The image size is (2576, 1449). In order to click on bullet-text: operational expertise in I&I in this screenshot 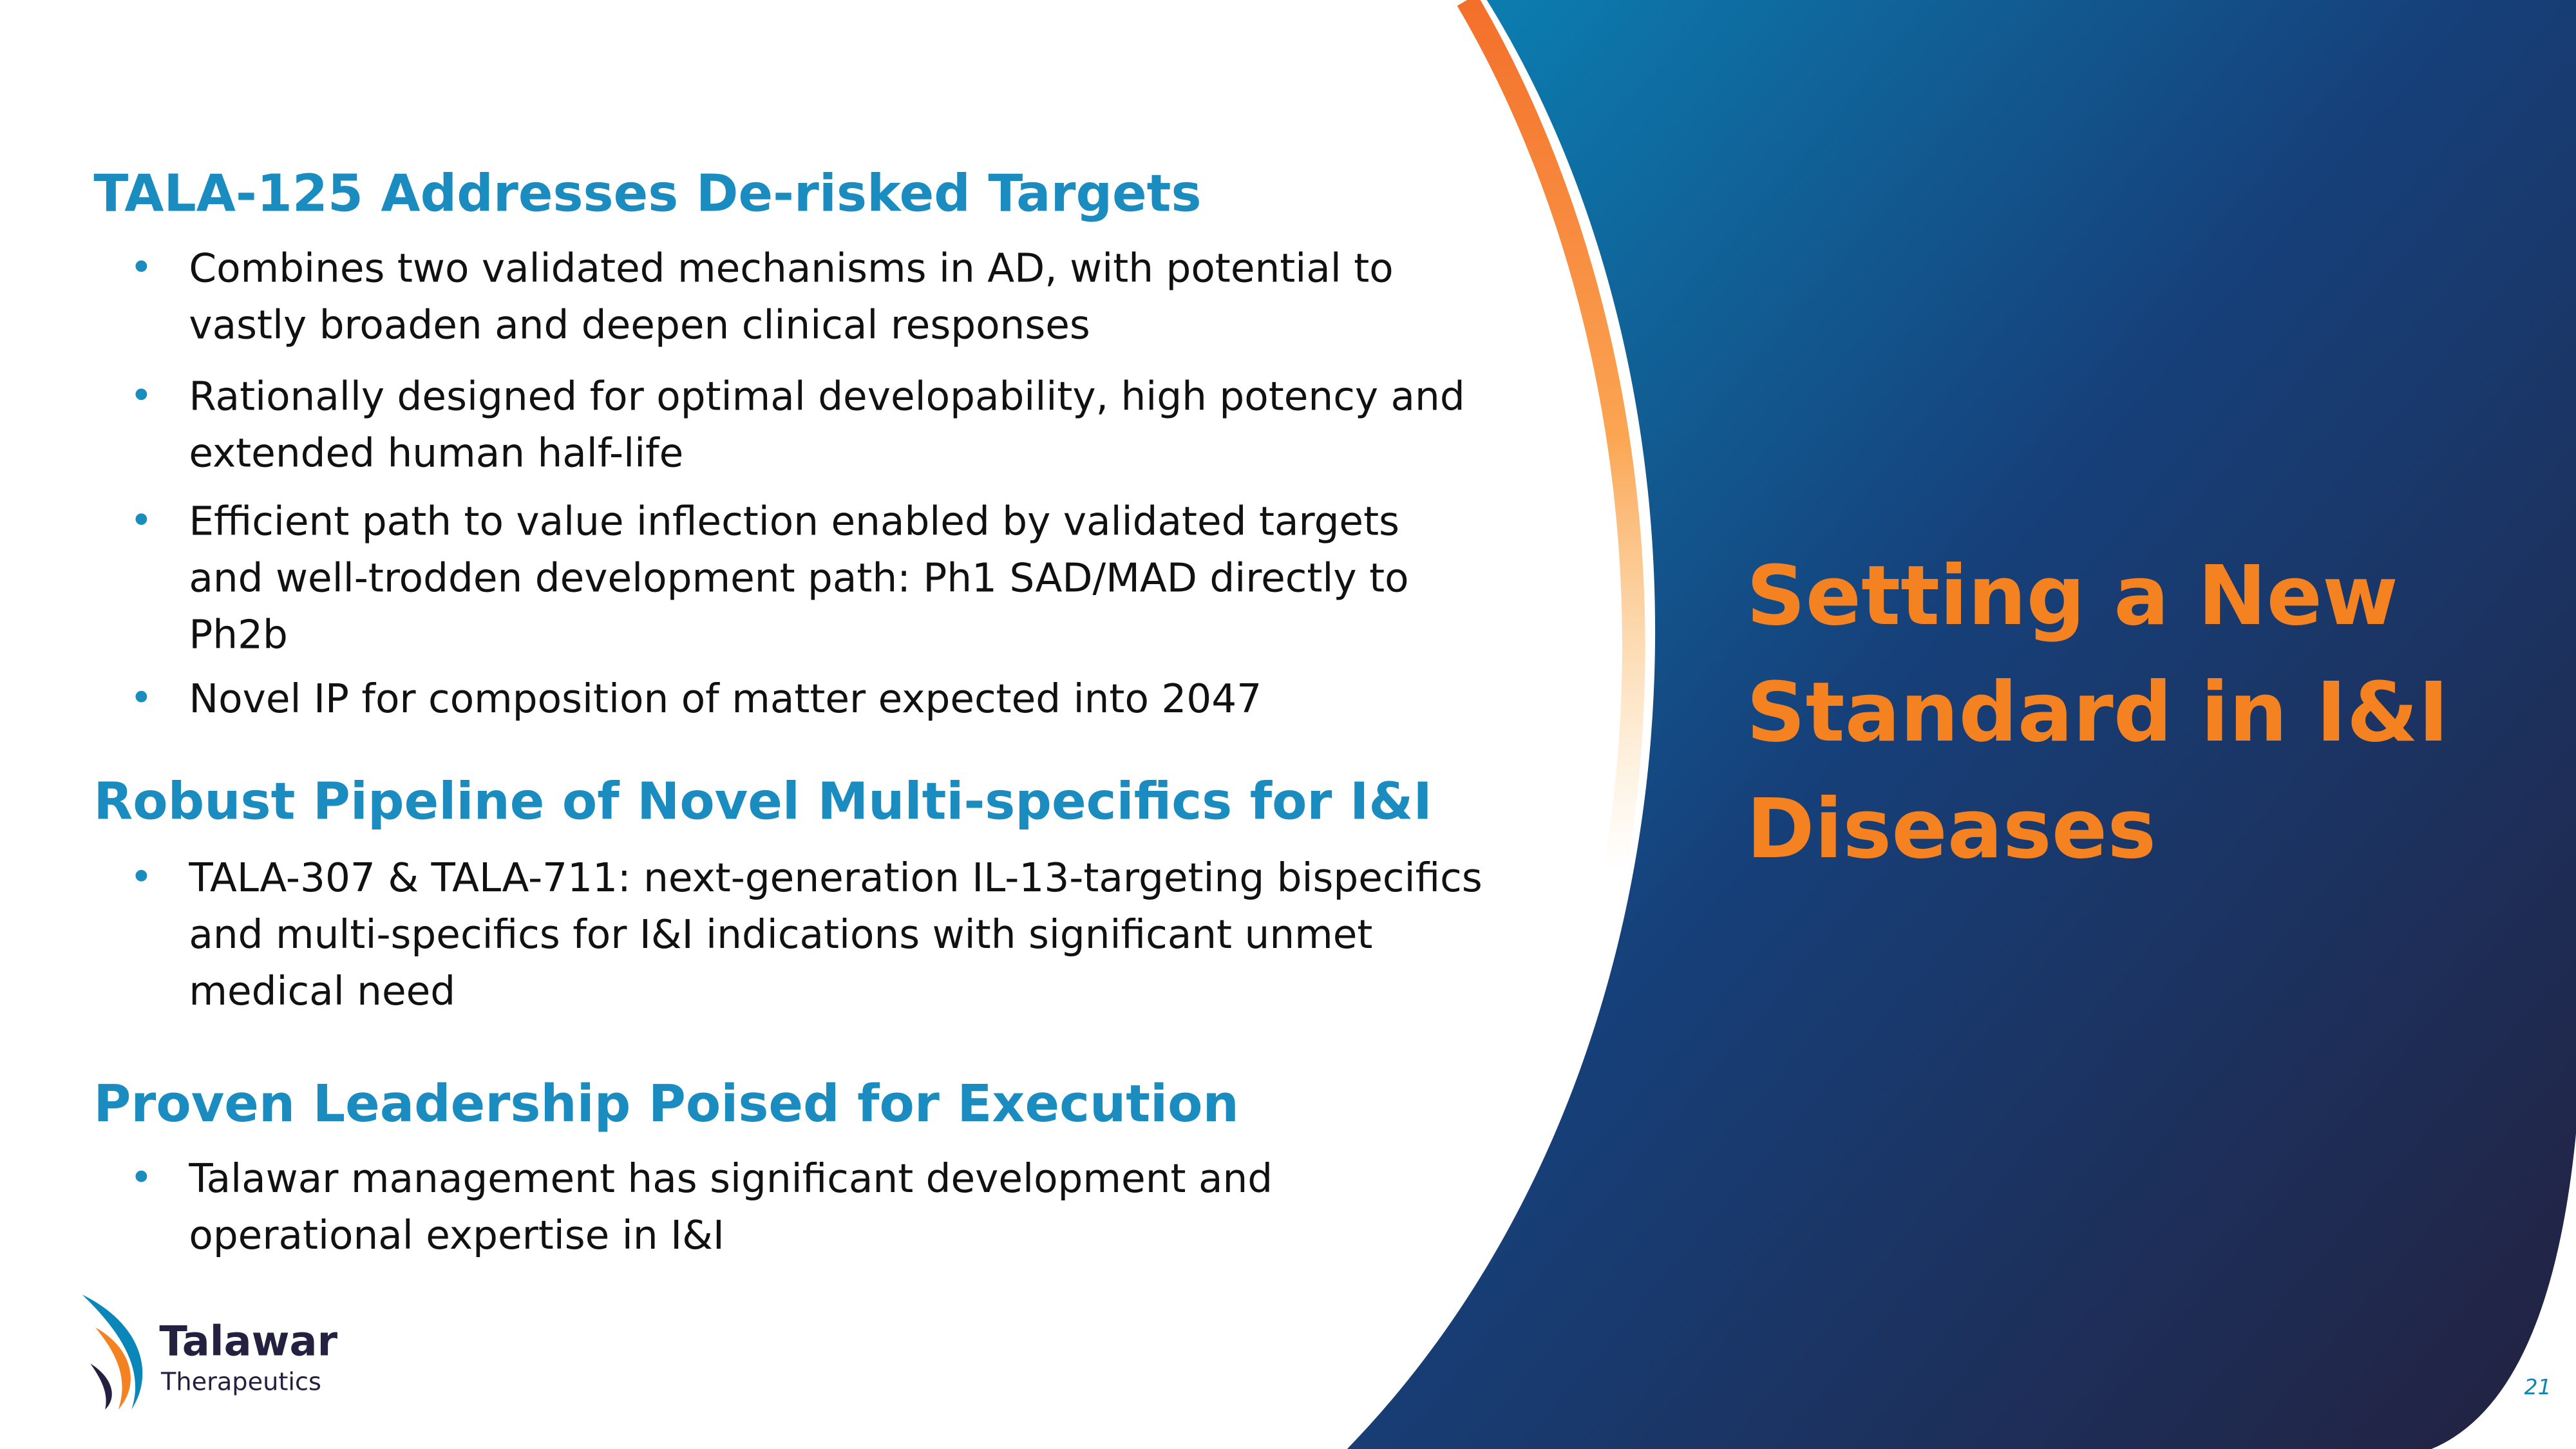, I will do `click(457, 1235)`.